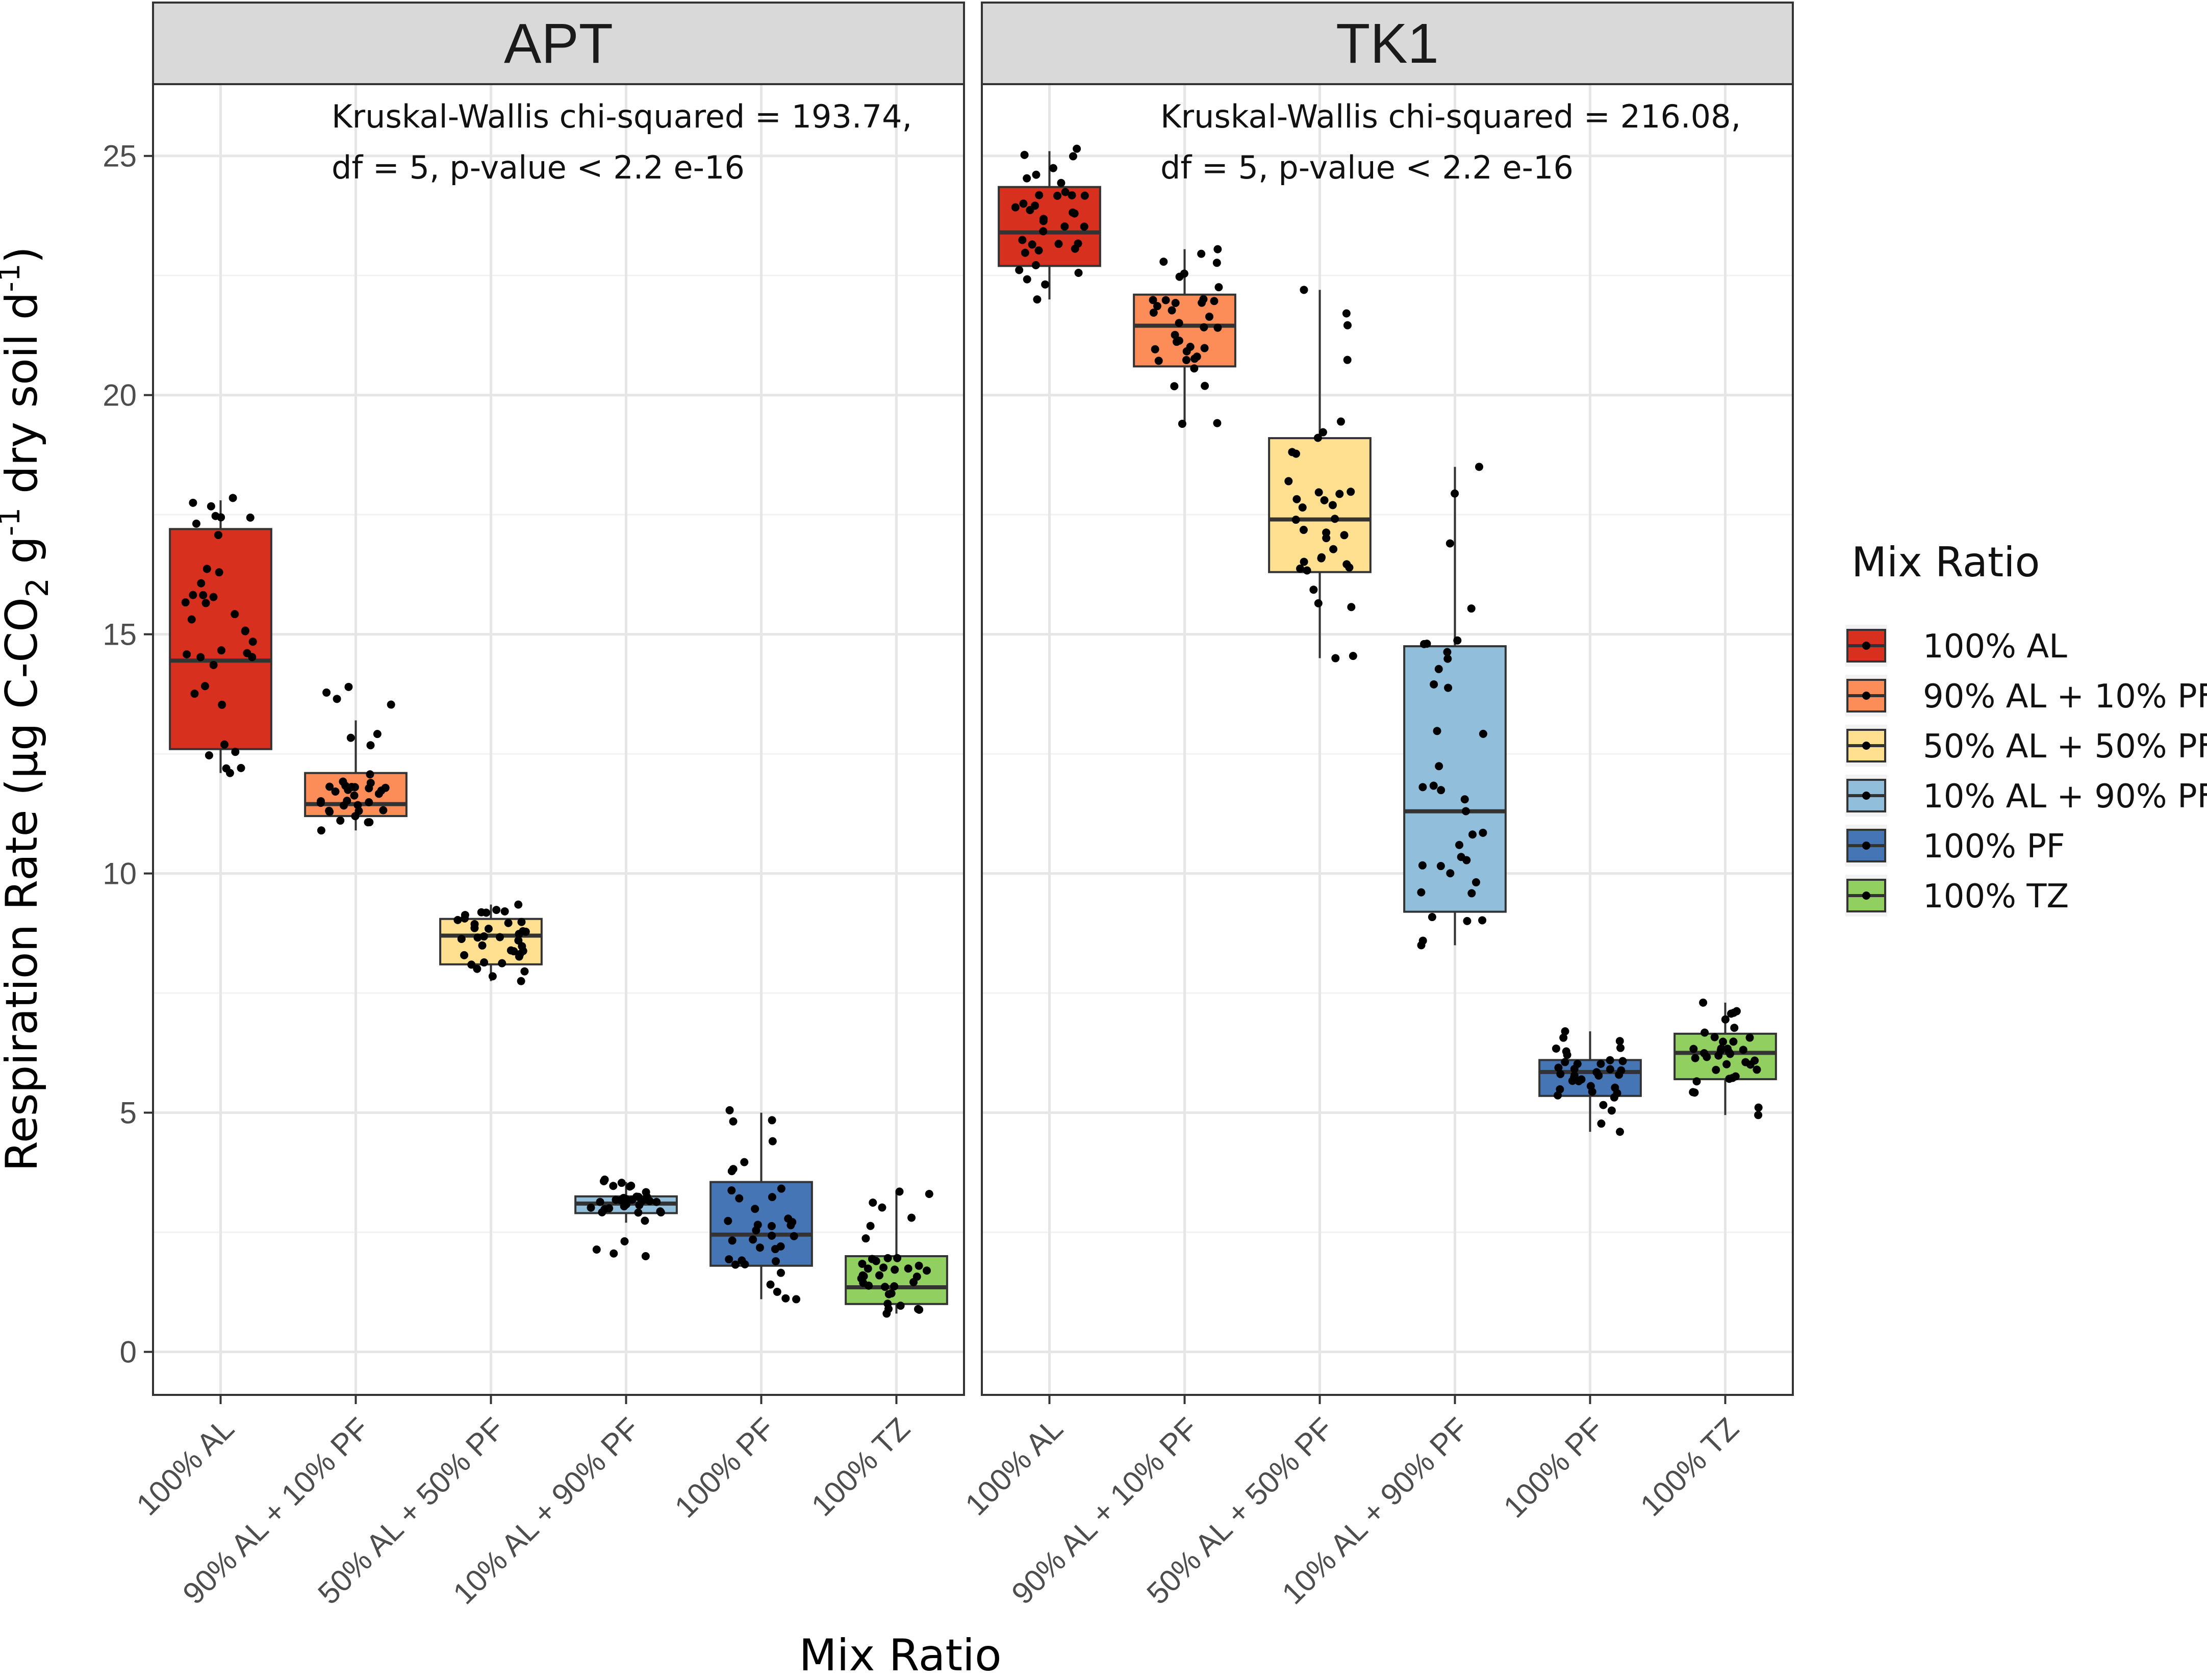 This screenshot has width=2207, height=1680. I want to click on y-tick-label: 25, so click(120, 156).